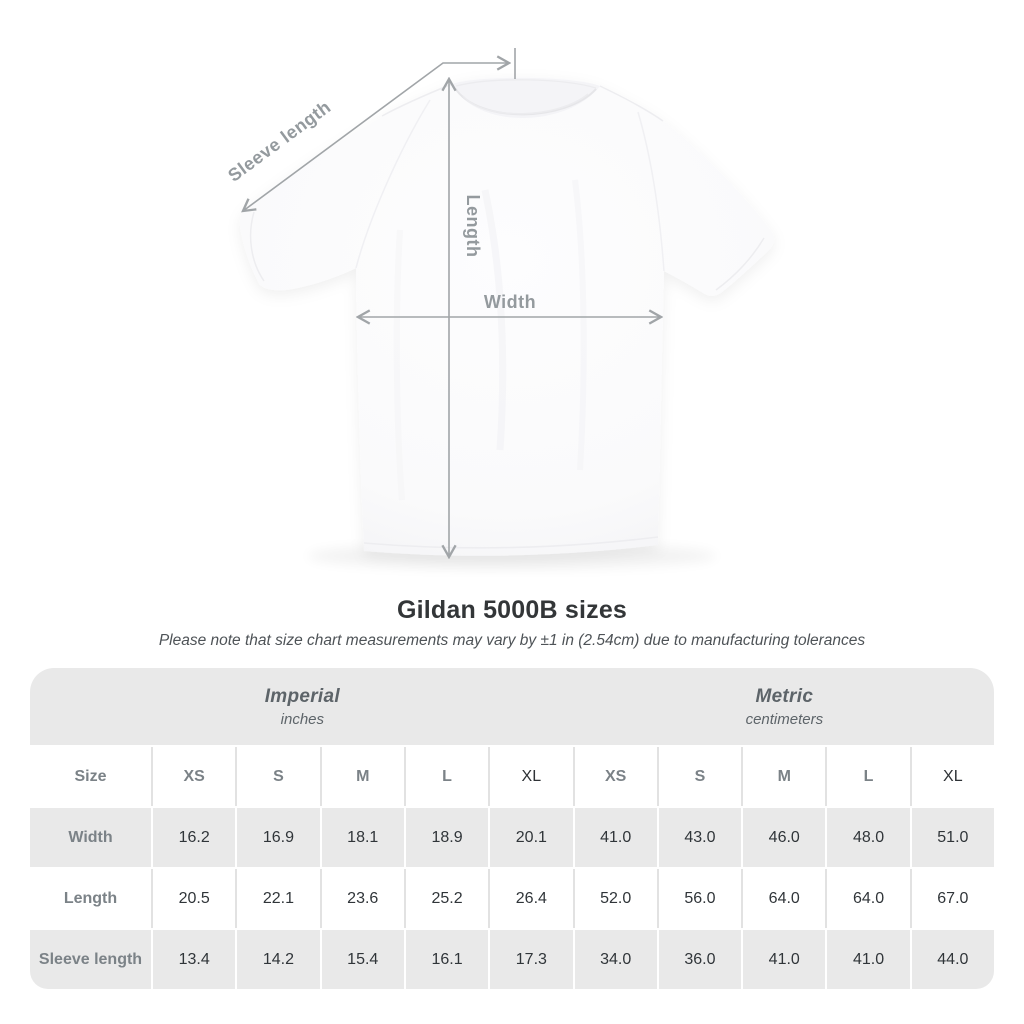  I want to click on value-cell: 23.6, so click(362, 898).